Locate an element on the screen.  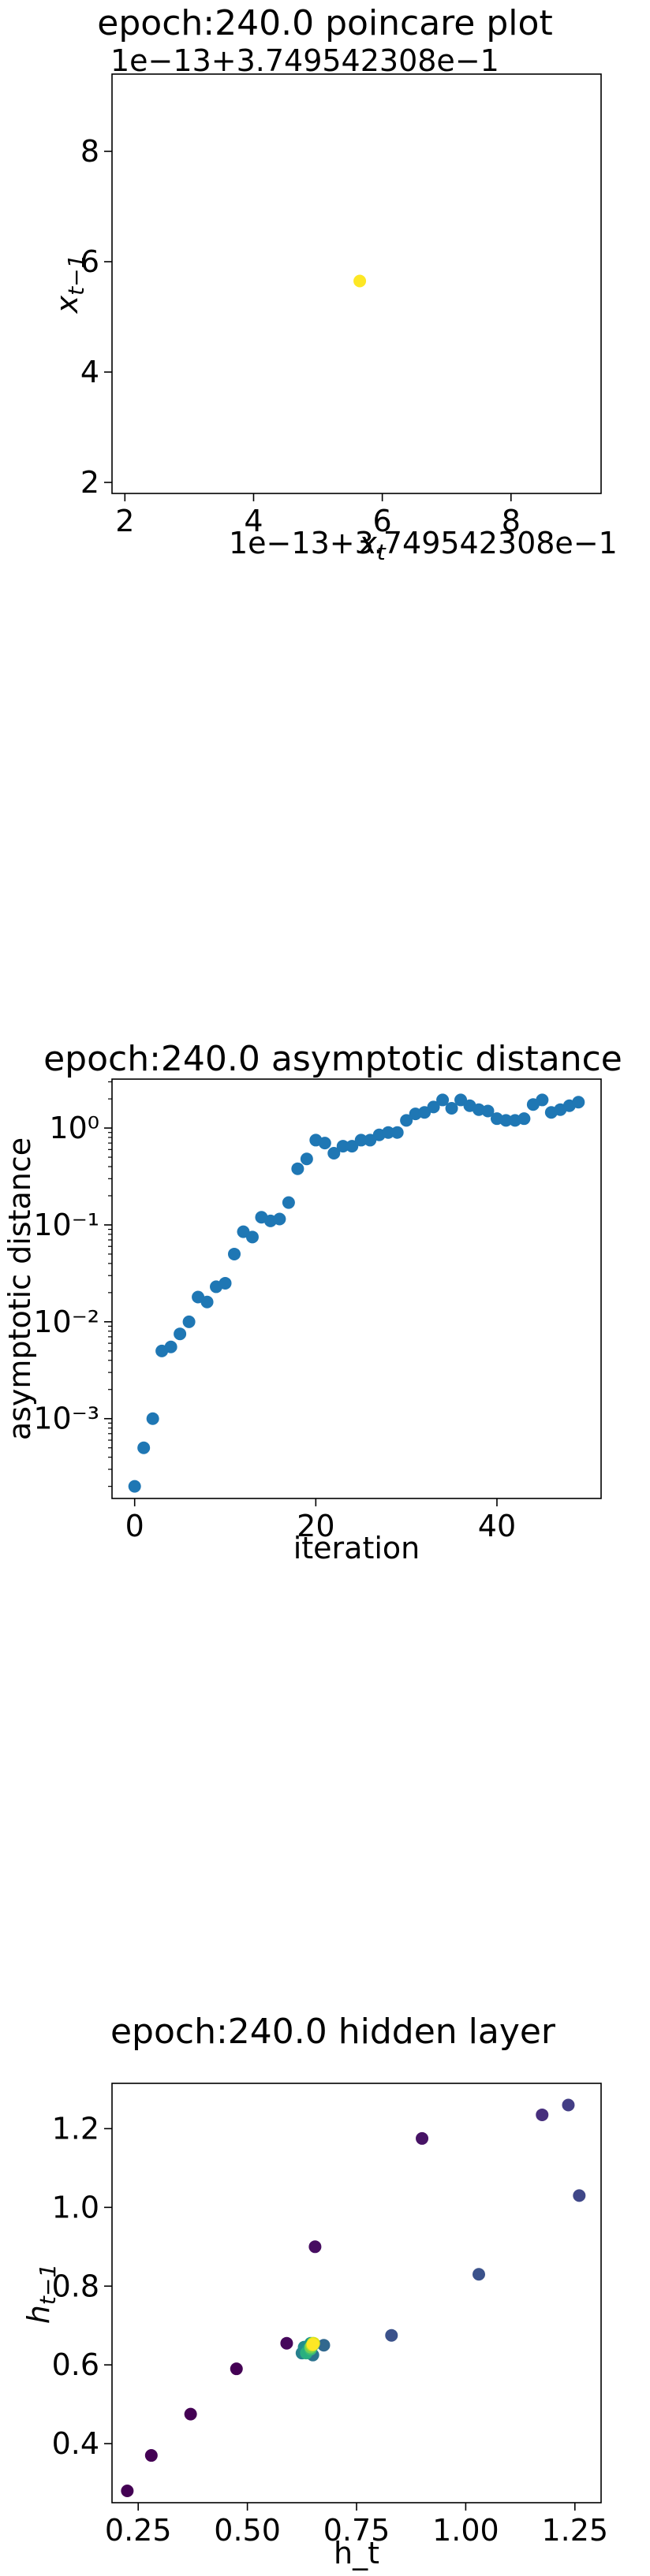
x-tick-label: 0.25 is located at coordinates (138, 2530).